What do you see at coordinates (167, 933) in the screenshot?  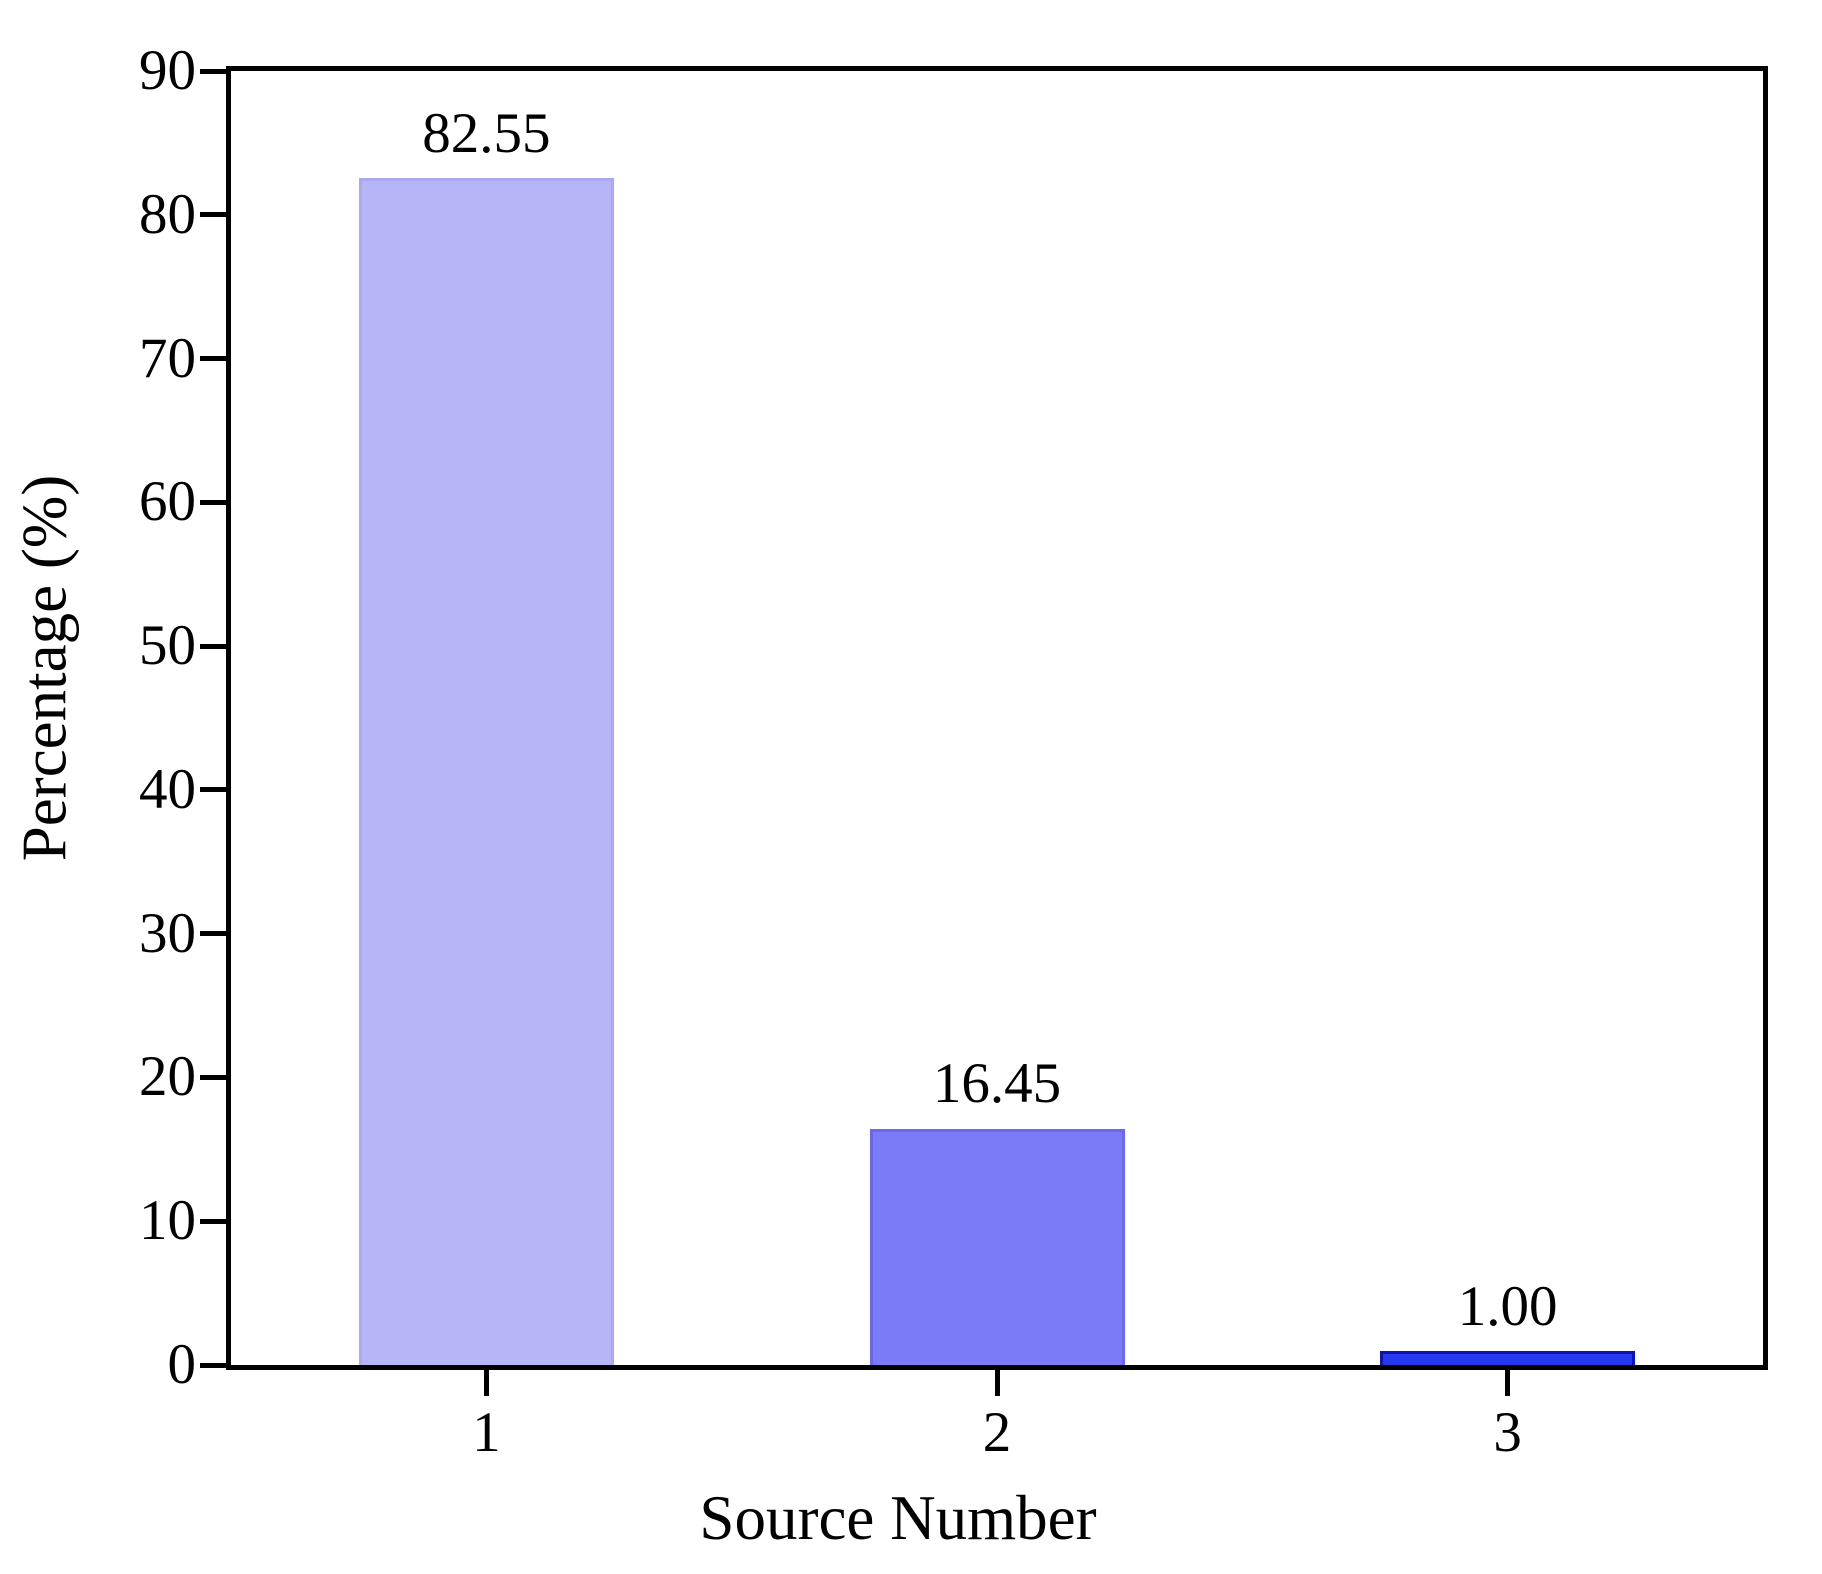 I see `y-tick-label: 30` at bounding box center [167, 933].